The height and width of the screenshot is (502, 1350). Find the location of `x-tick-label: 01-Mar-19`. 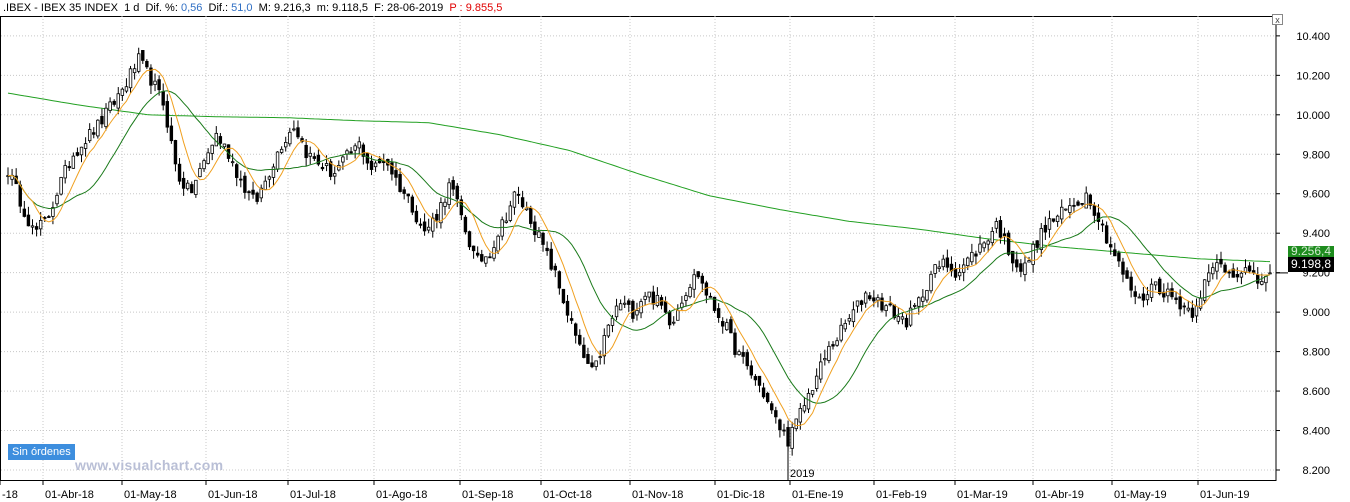

x-tick-label: 01-Mar-19 is located at coordinates (982, 495).